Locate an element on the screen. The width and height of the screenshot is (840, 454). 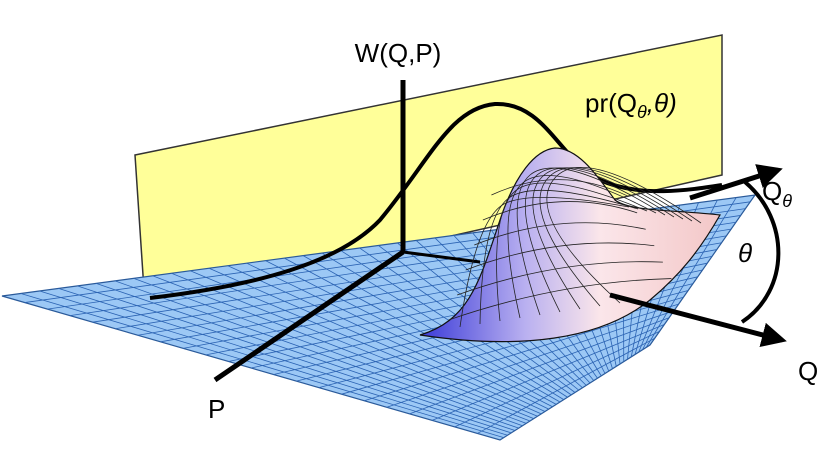
projection-suffix: ,θ) is located at coordinates (662, 103).